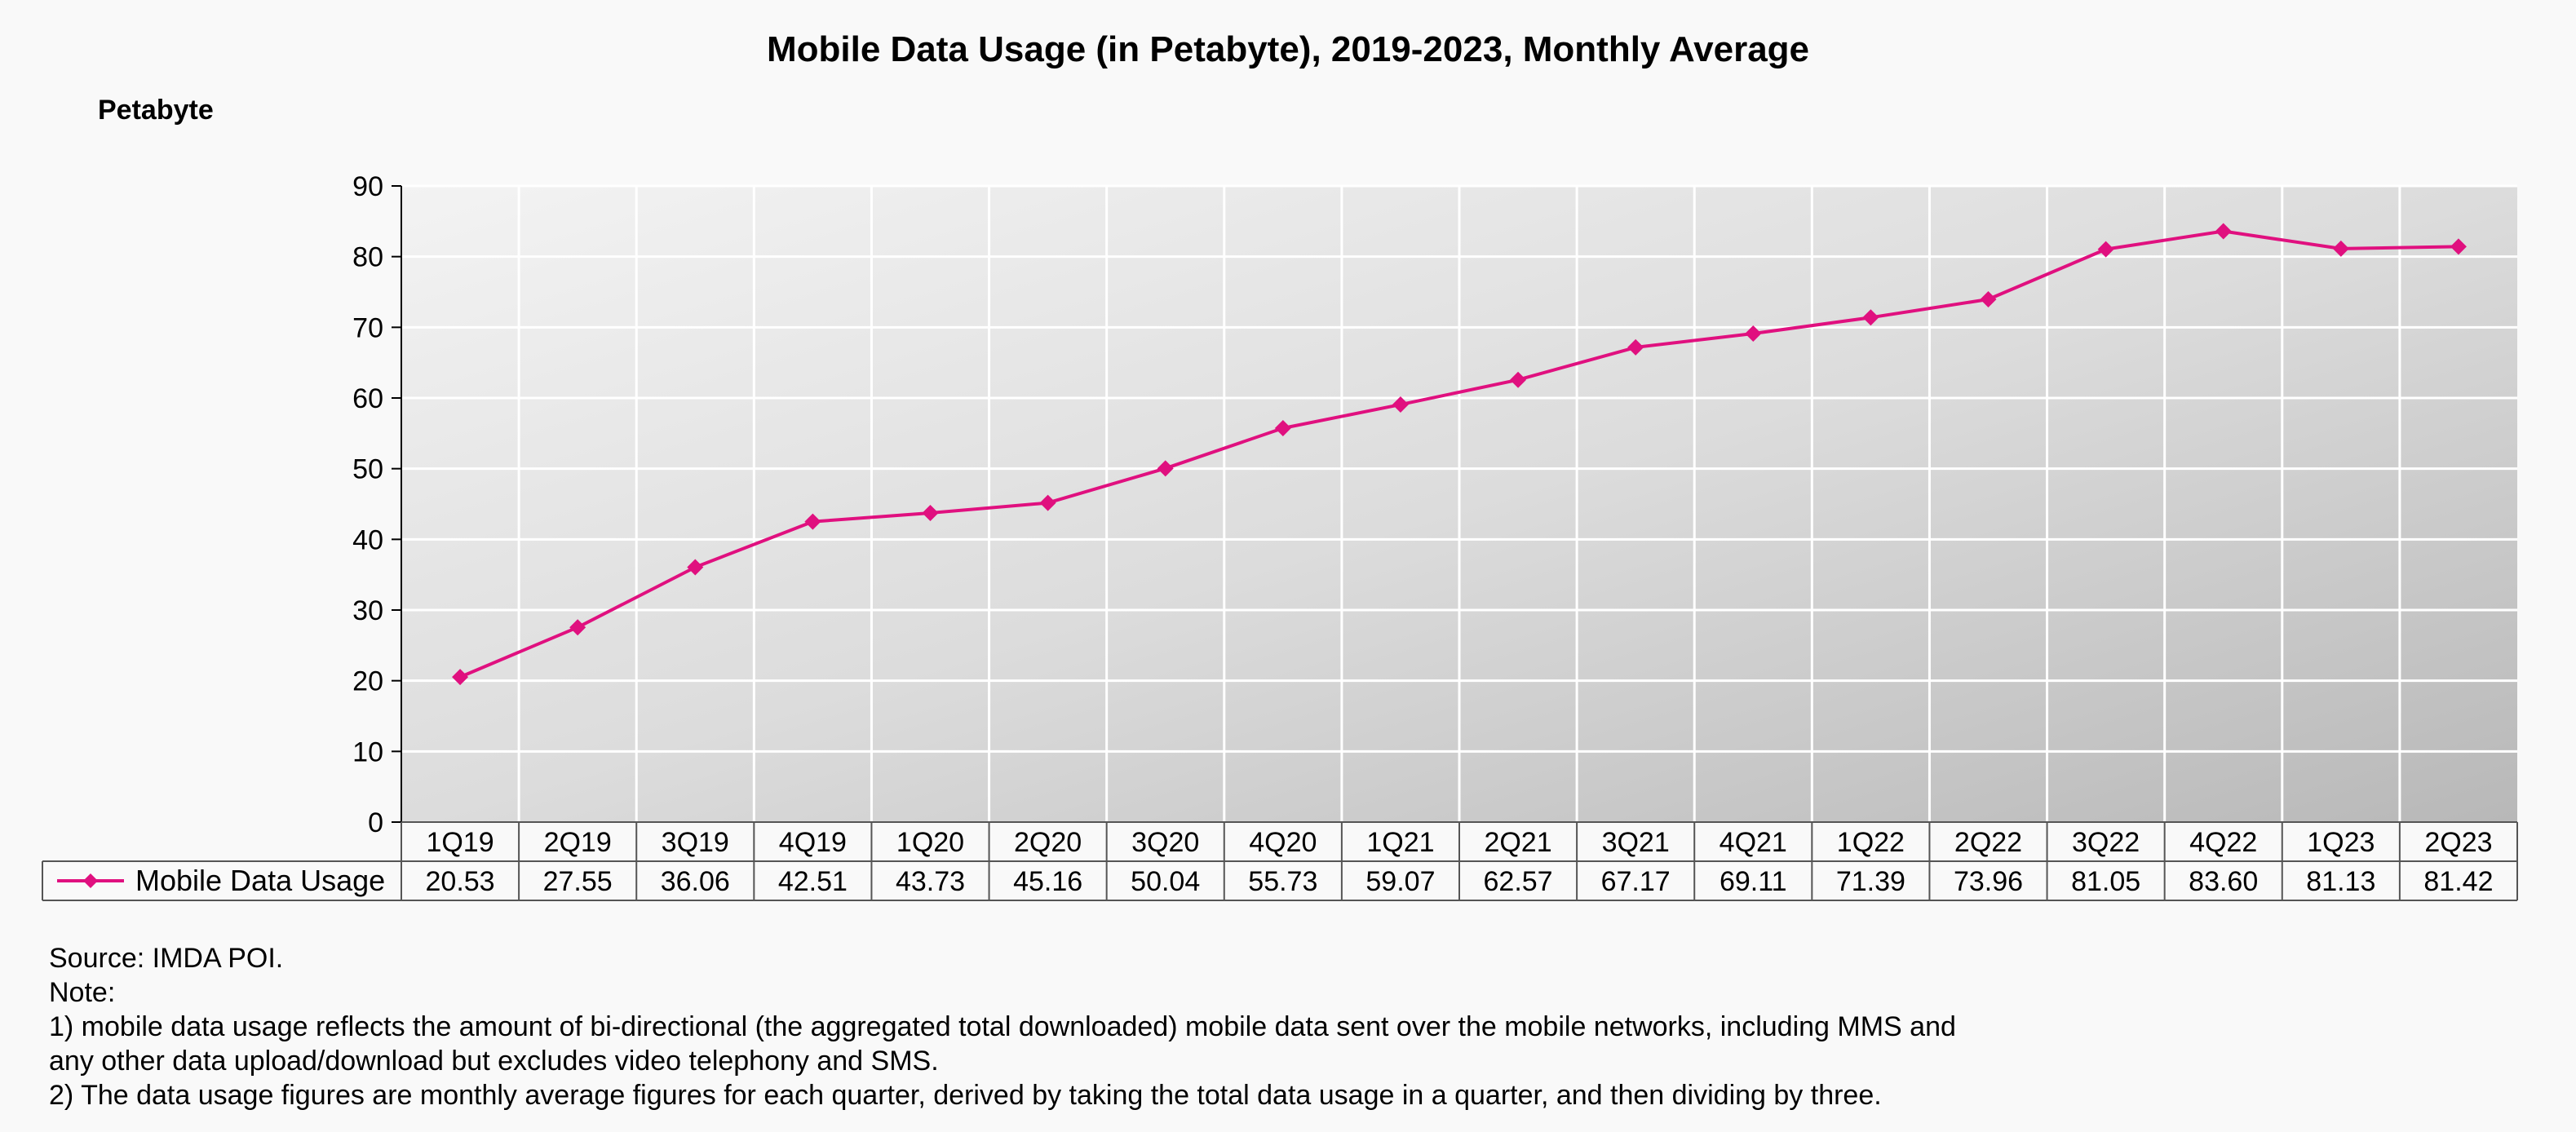 The width and height of the screenshot is (2576, 1132). What do you see at coordinates (813, 881) in the screenshot?
I see `data-label: 42.51` at bounding box center [813, 881].